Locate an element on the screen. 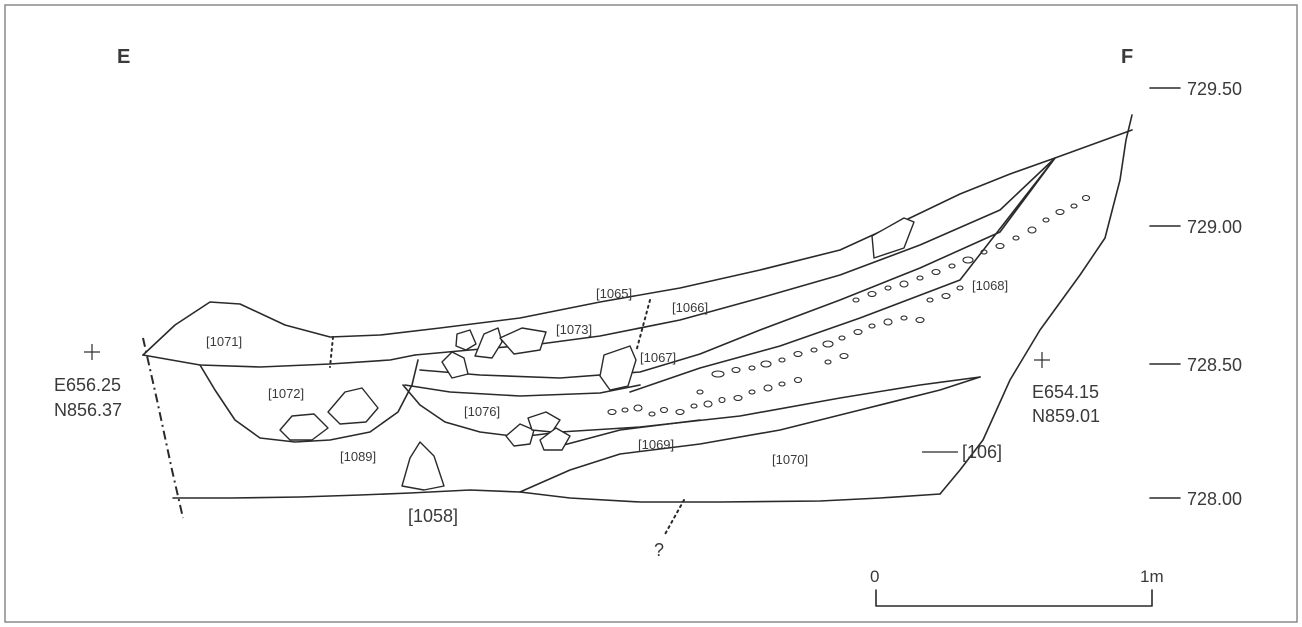 The image size is (1302, 627). context-label-1070: [1070] is located at coordinates (790, 459).